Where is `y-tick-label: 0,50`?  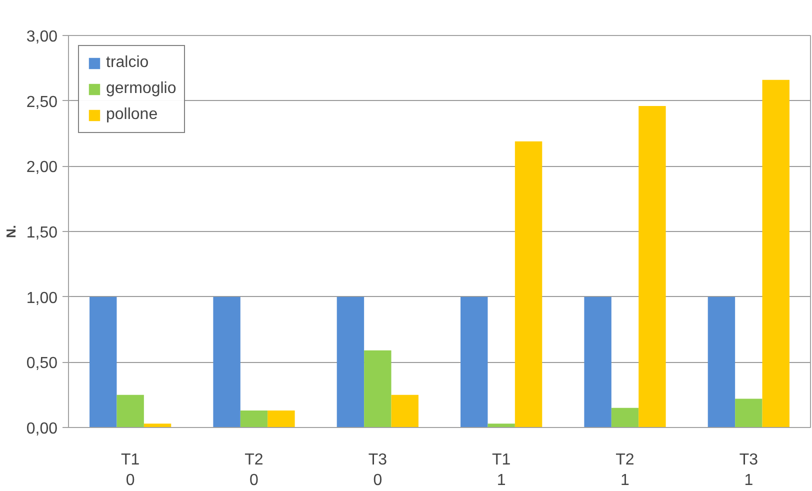 y-tick-label: 0,50 is located at coordinates (42, 363).